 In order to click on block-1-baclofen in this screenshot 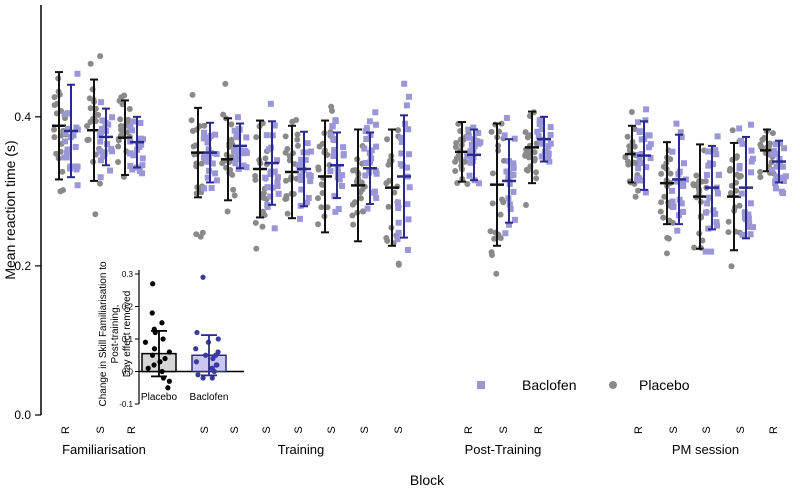, I will do `click(71, 129)`.